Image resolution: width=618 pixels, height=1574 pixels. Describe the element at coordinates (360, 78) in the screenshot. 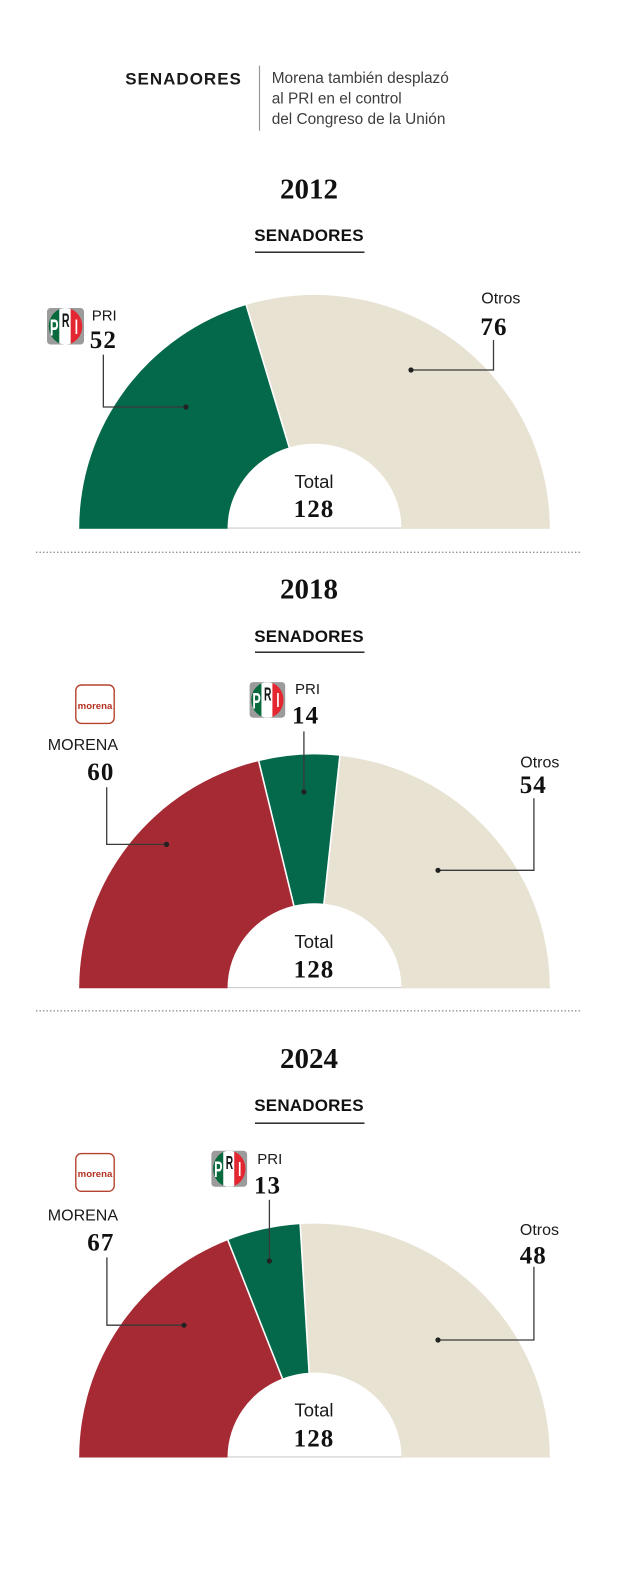

I see `svg-text: Morena también desplazó` at that location.